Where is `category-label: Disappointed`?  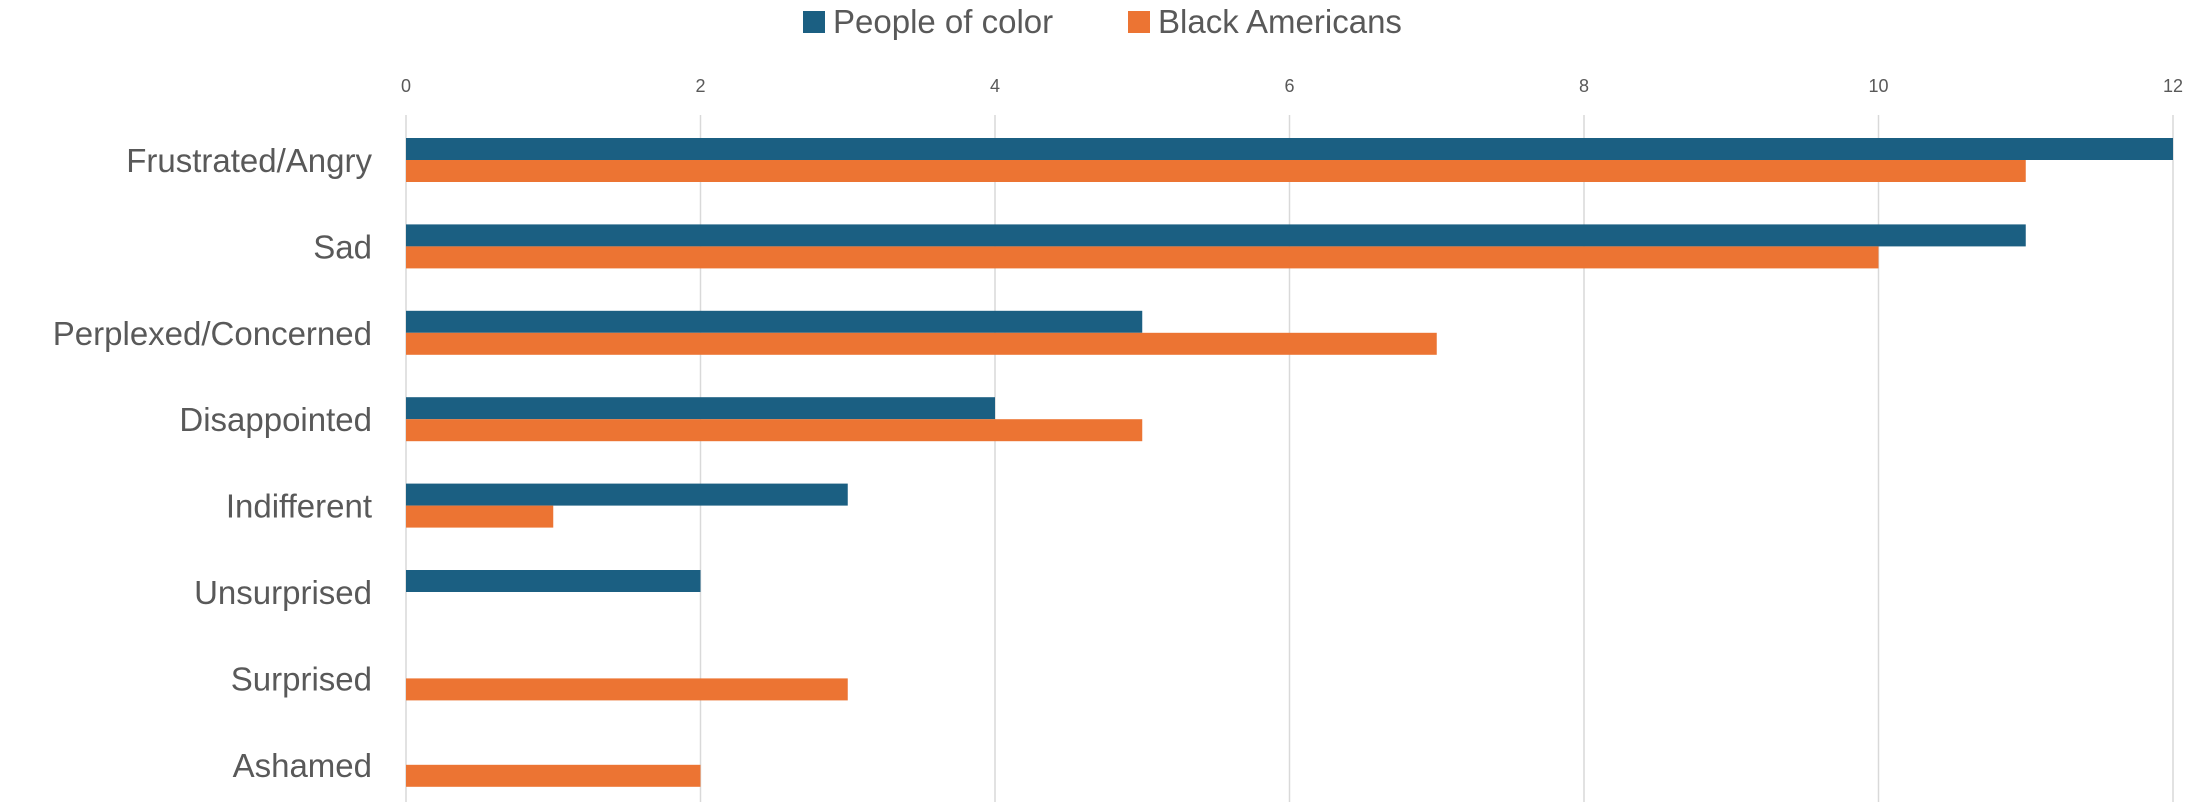
category-label: Disappointed is located at coordinates (275, 419).